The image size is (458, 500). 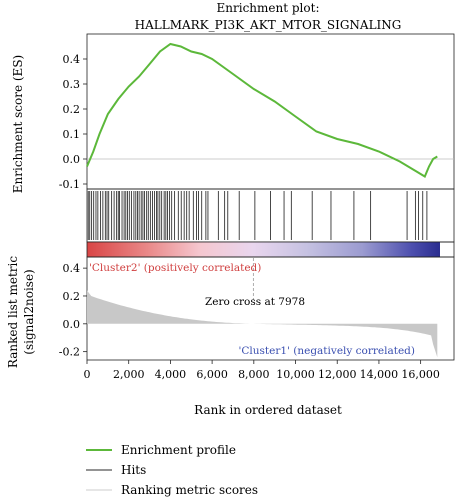 I want to click on x-tick-label: 16,000, so click(x=420, y=374).